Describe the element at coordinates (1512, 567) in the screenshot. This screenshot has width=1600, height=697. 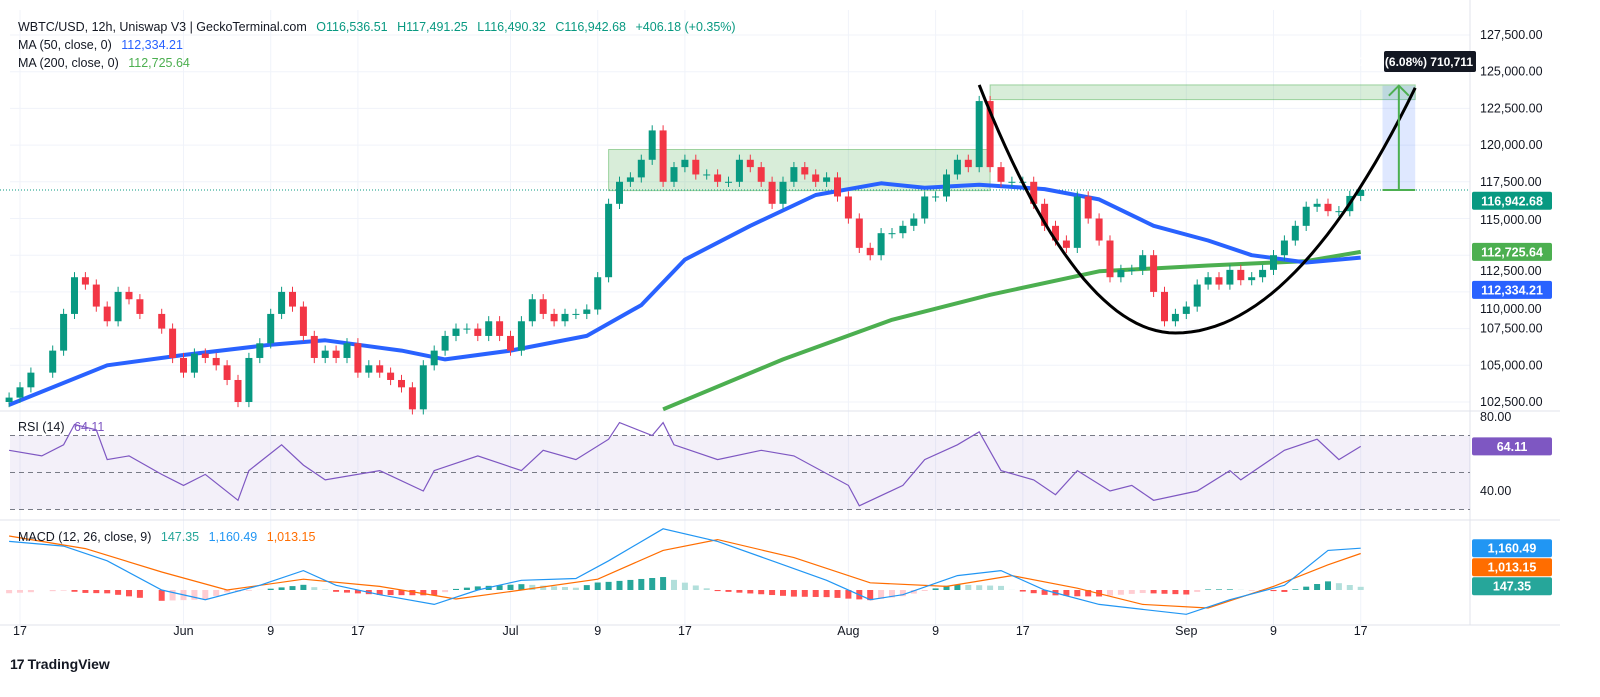
I see `macd-signal-badge-bg` at that location.